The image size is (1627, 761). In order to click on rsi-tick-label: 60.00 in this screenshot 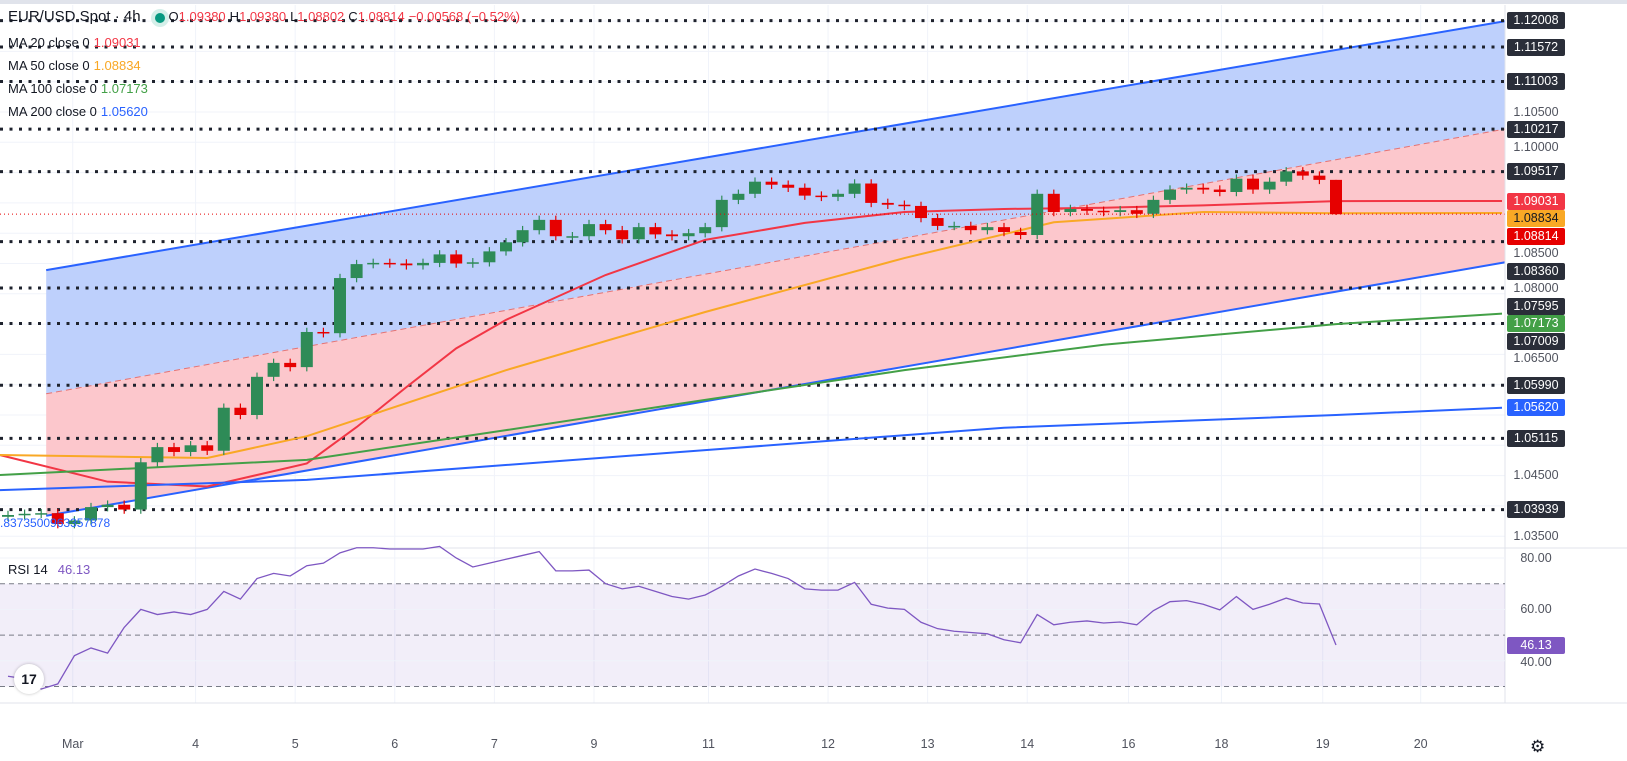, I will do `click(1536, 608)`.